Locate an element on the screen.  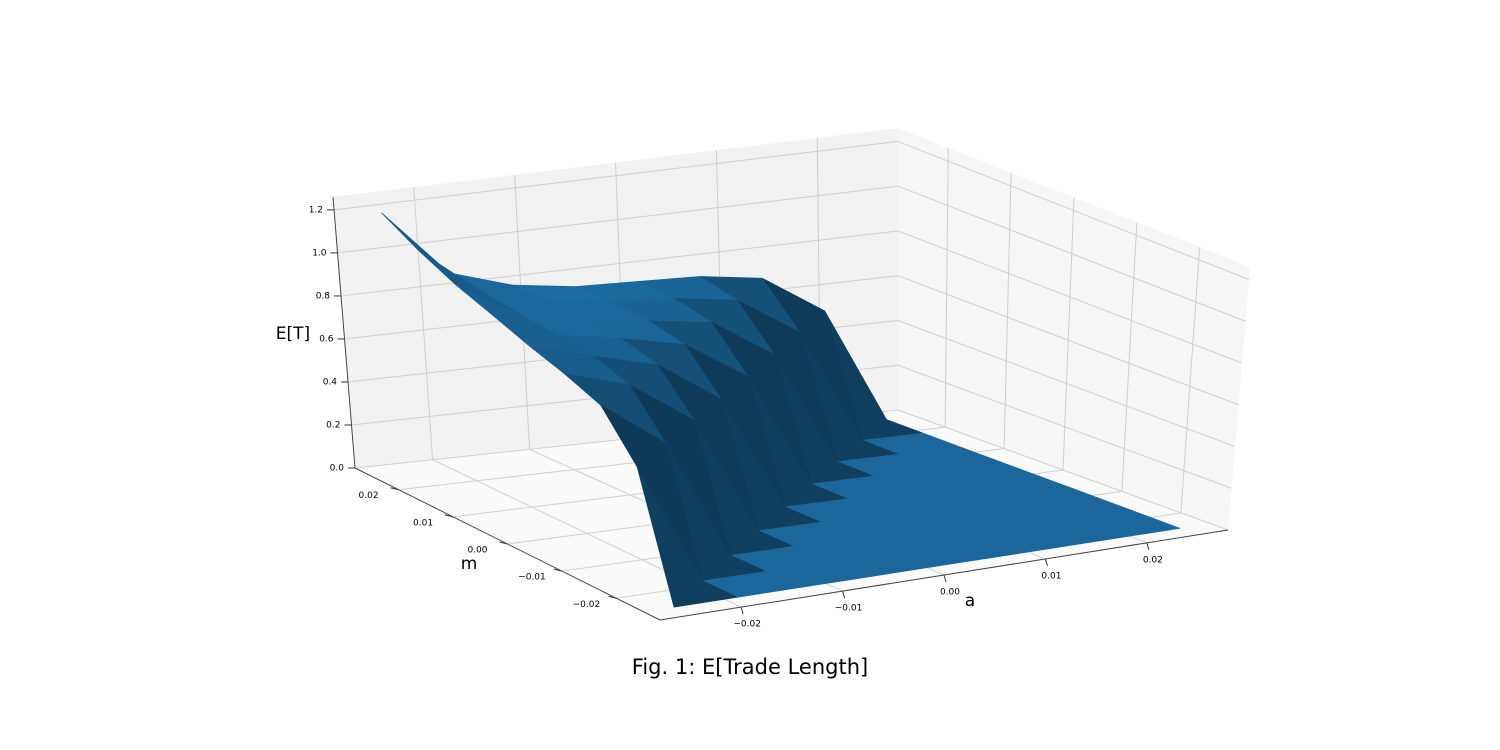
y-tick-label: −0.01 is located at coordinates (532, 578).